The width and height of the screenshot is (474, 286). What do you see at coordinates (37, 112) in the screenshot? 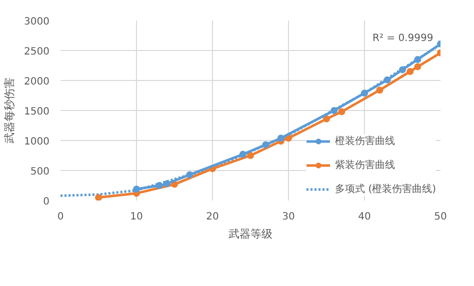
I see `y-tick-label: 1500` at bounding box center [37, 112].